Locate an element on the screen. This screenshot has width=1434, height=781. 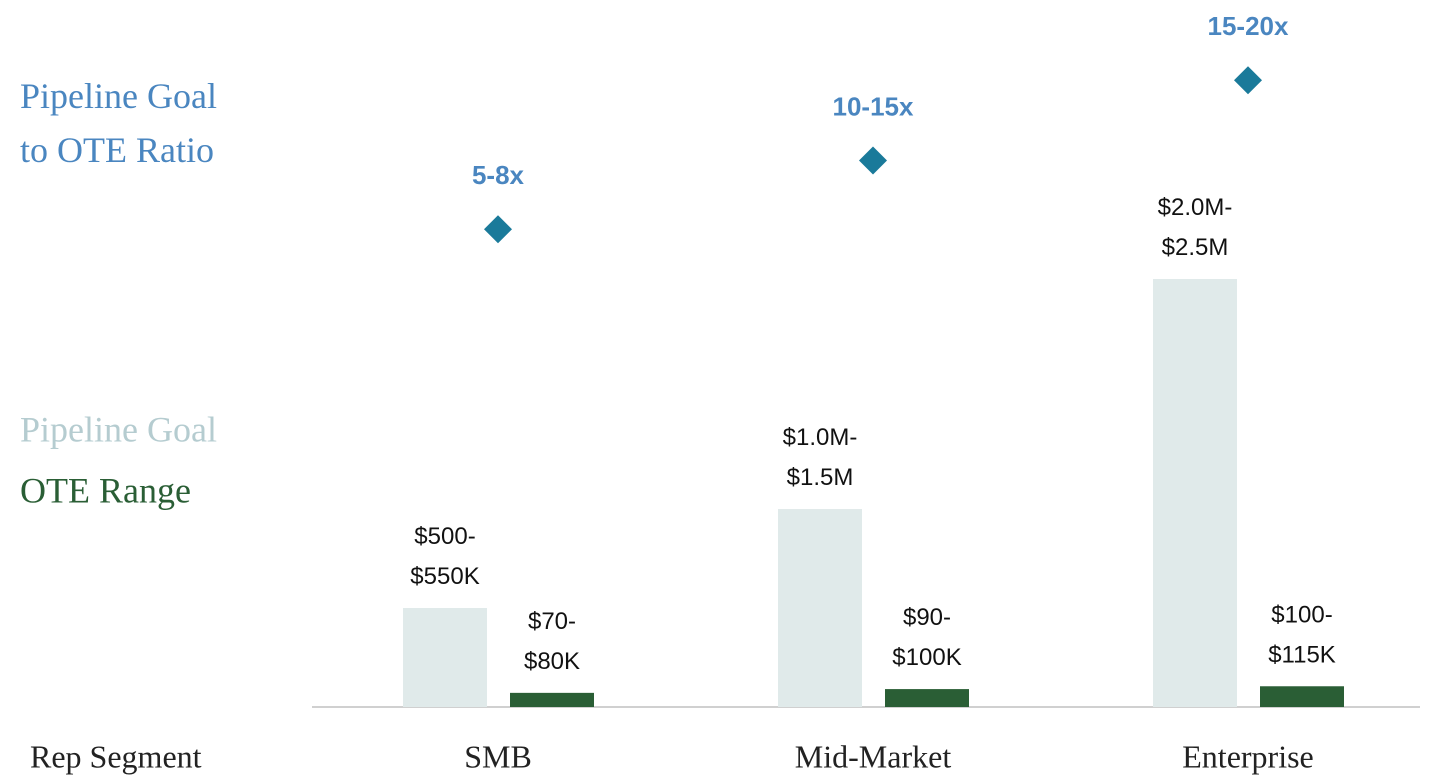
data-label: $1.0M-$1.5M is located at coordinates (820, 457).